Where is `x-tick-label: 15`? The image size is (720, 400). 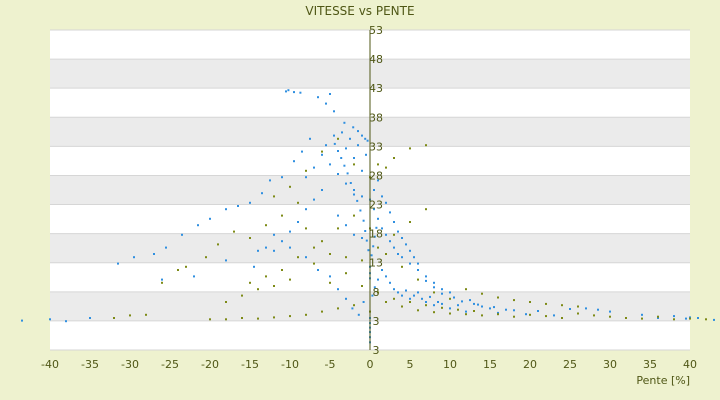 x-tick-label: 15 is located at coordinates (490, 364).